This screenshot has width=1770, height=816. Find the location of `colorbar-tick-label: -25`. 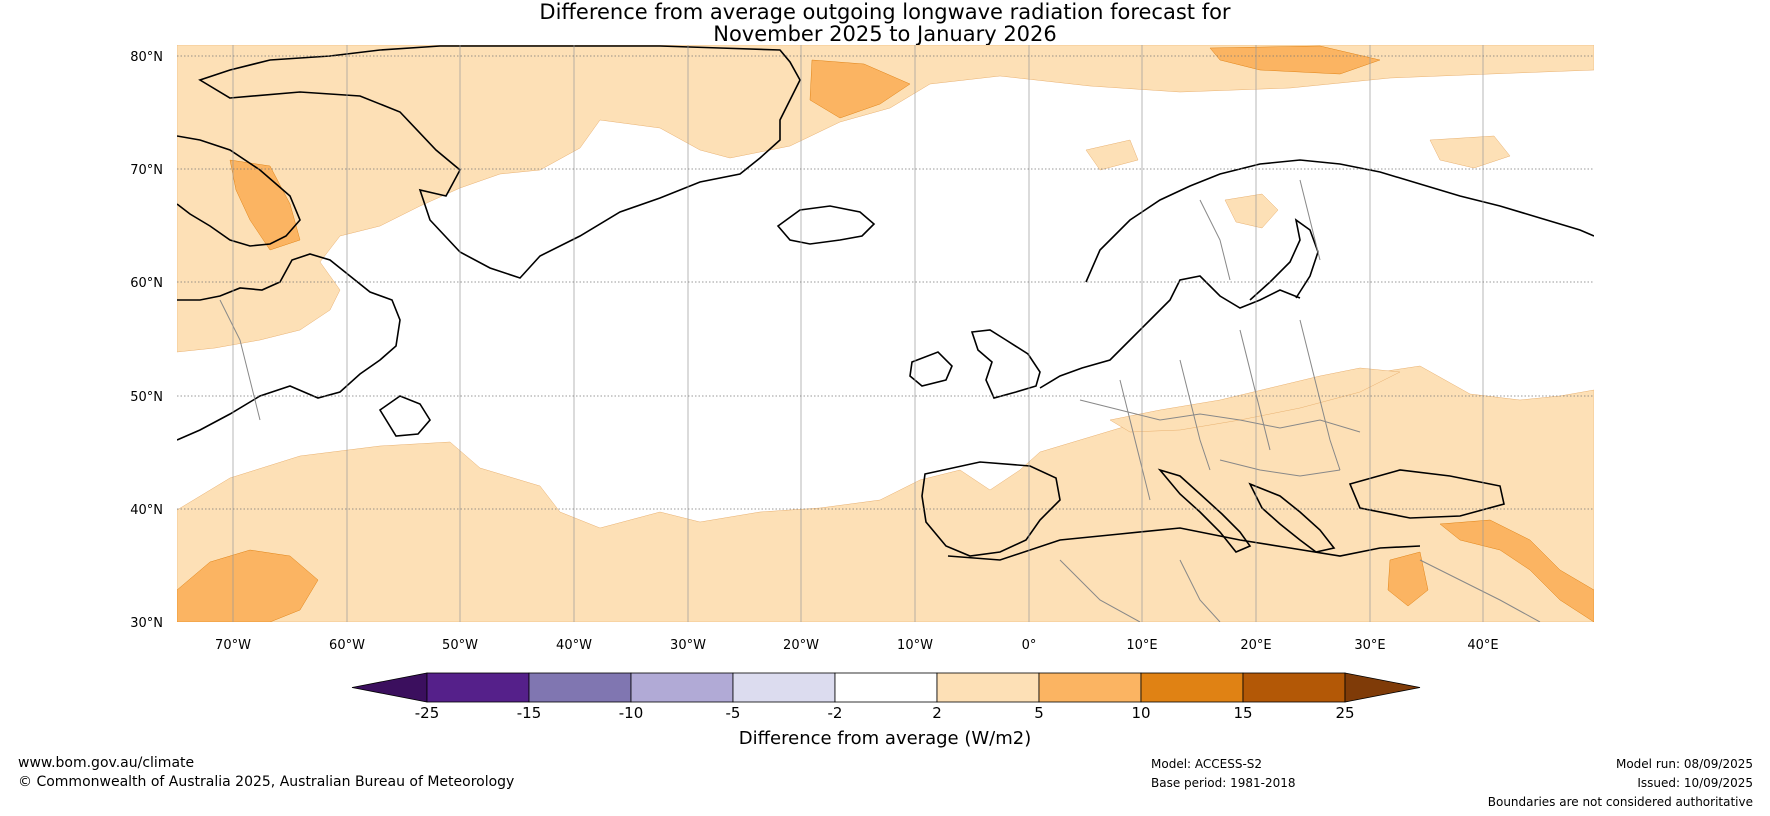

colorbar-tick-label: -25 is located at coordinates (427, 713).